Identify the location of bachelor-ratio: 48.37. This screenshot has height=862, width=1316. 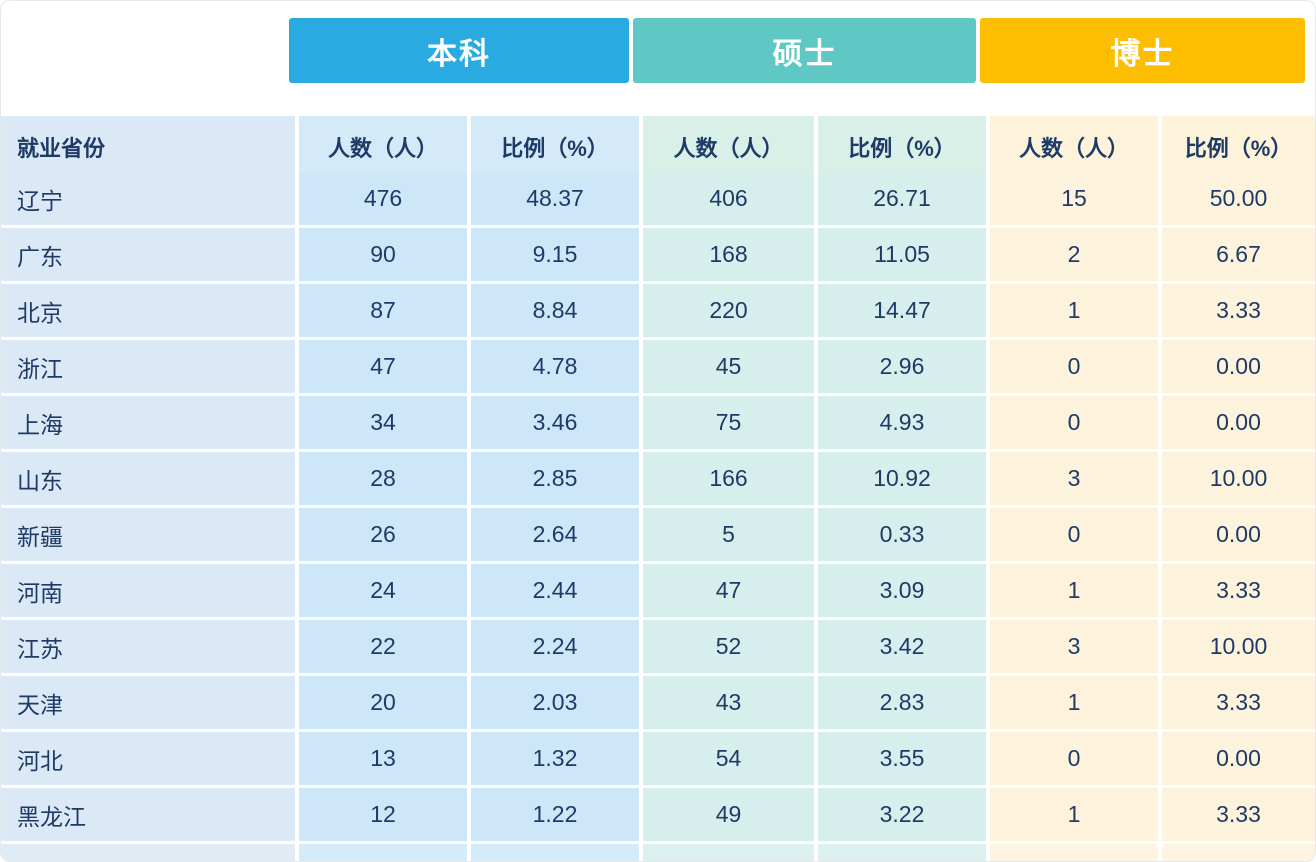
(555, 198).